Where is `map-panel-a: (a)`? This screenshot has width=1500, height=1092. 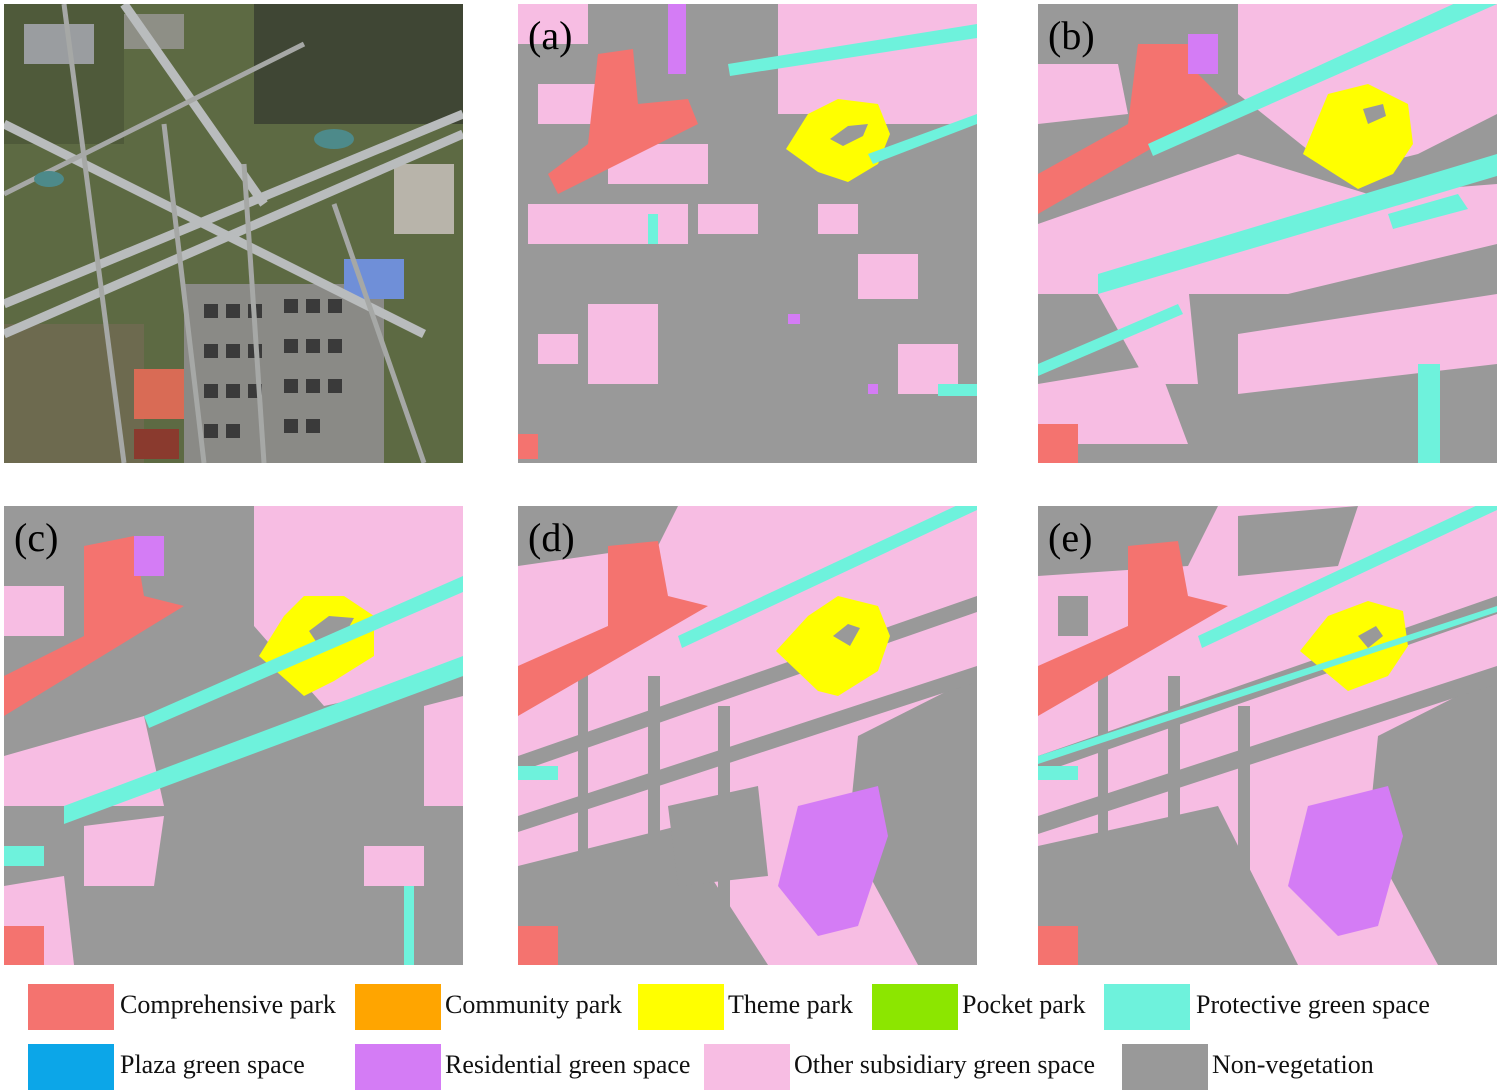 map-panel-a: (a) is located at coordinates (747, 233).